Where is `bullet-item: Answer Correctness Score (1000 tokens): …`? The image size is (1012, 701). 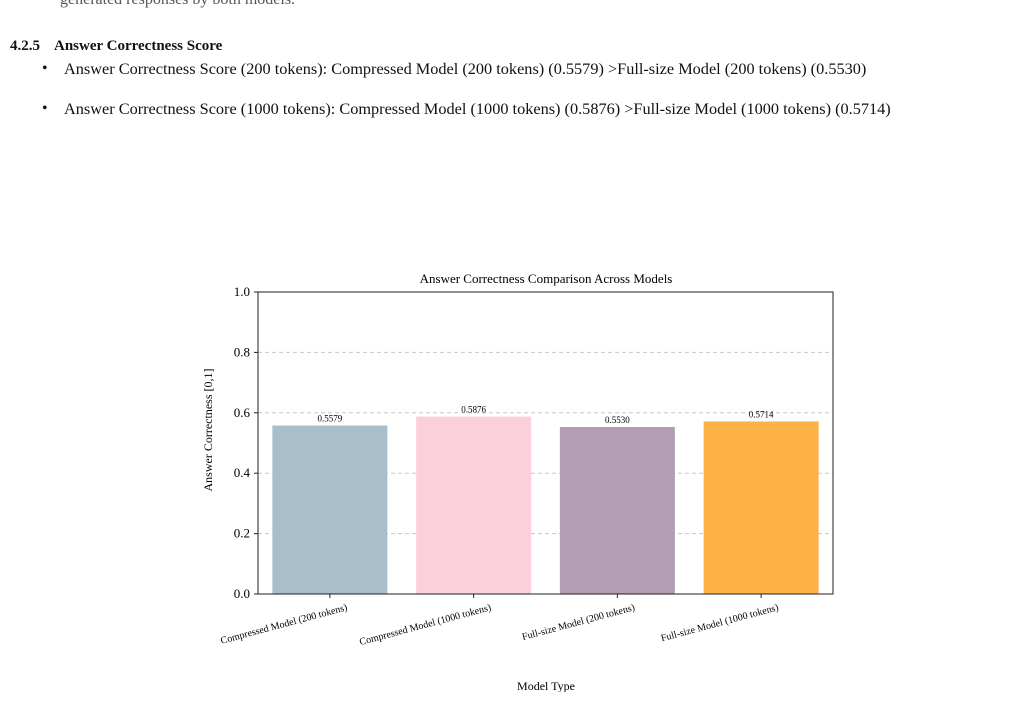
bullet-item: Answer Correctness Score (1000 tokens): … is located at coordinates (493, 109).